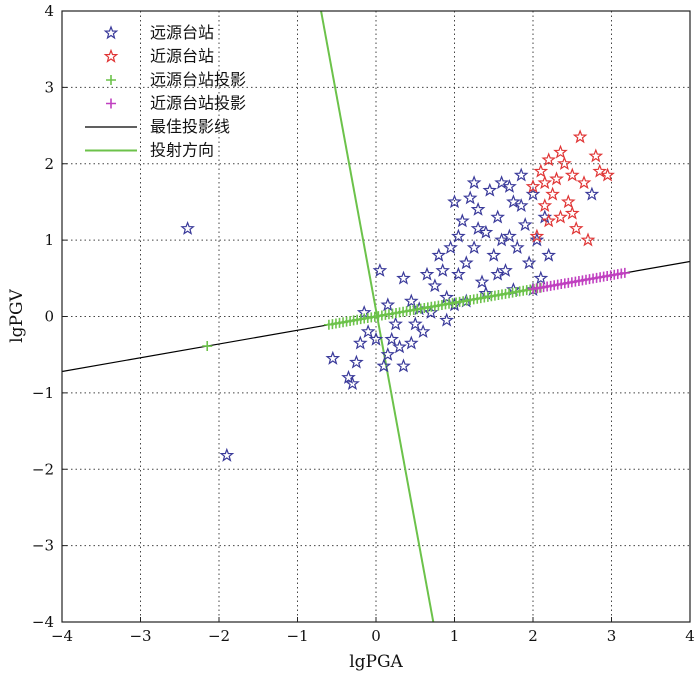 Image resolution: width=700 pixels, height=679 pixels. I want to click on y-tick-label: −3, so click(43, 546).